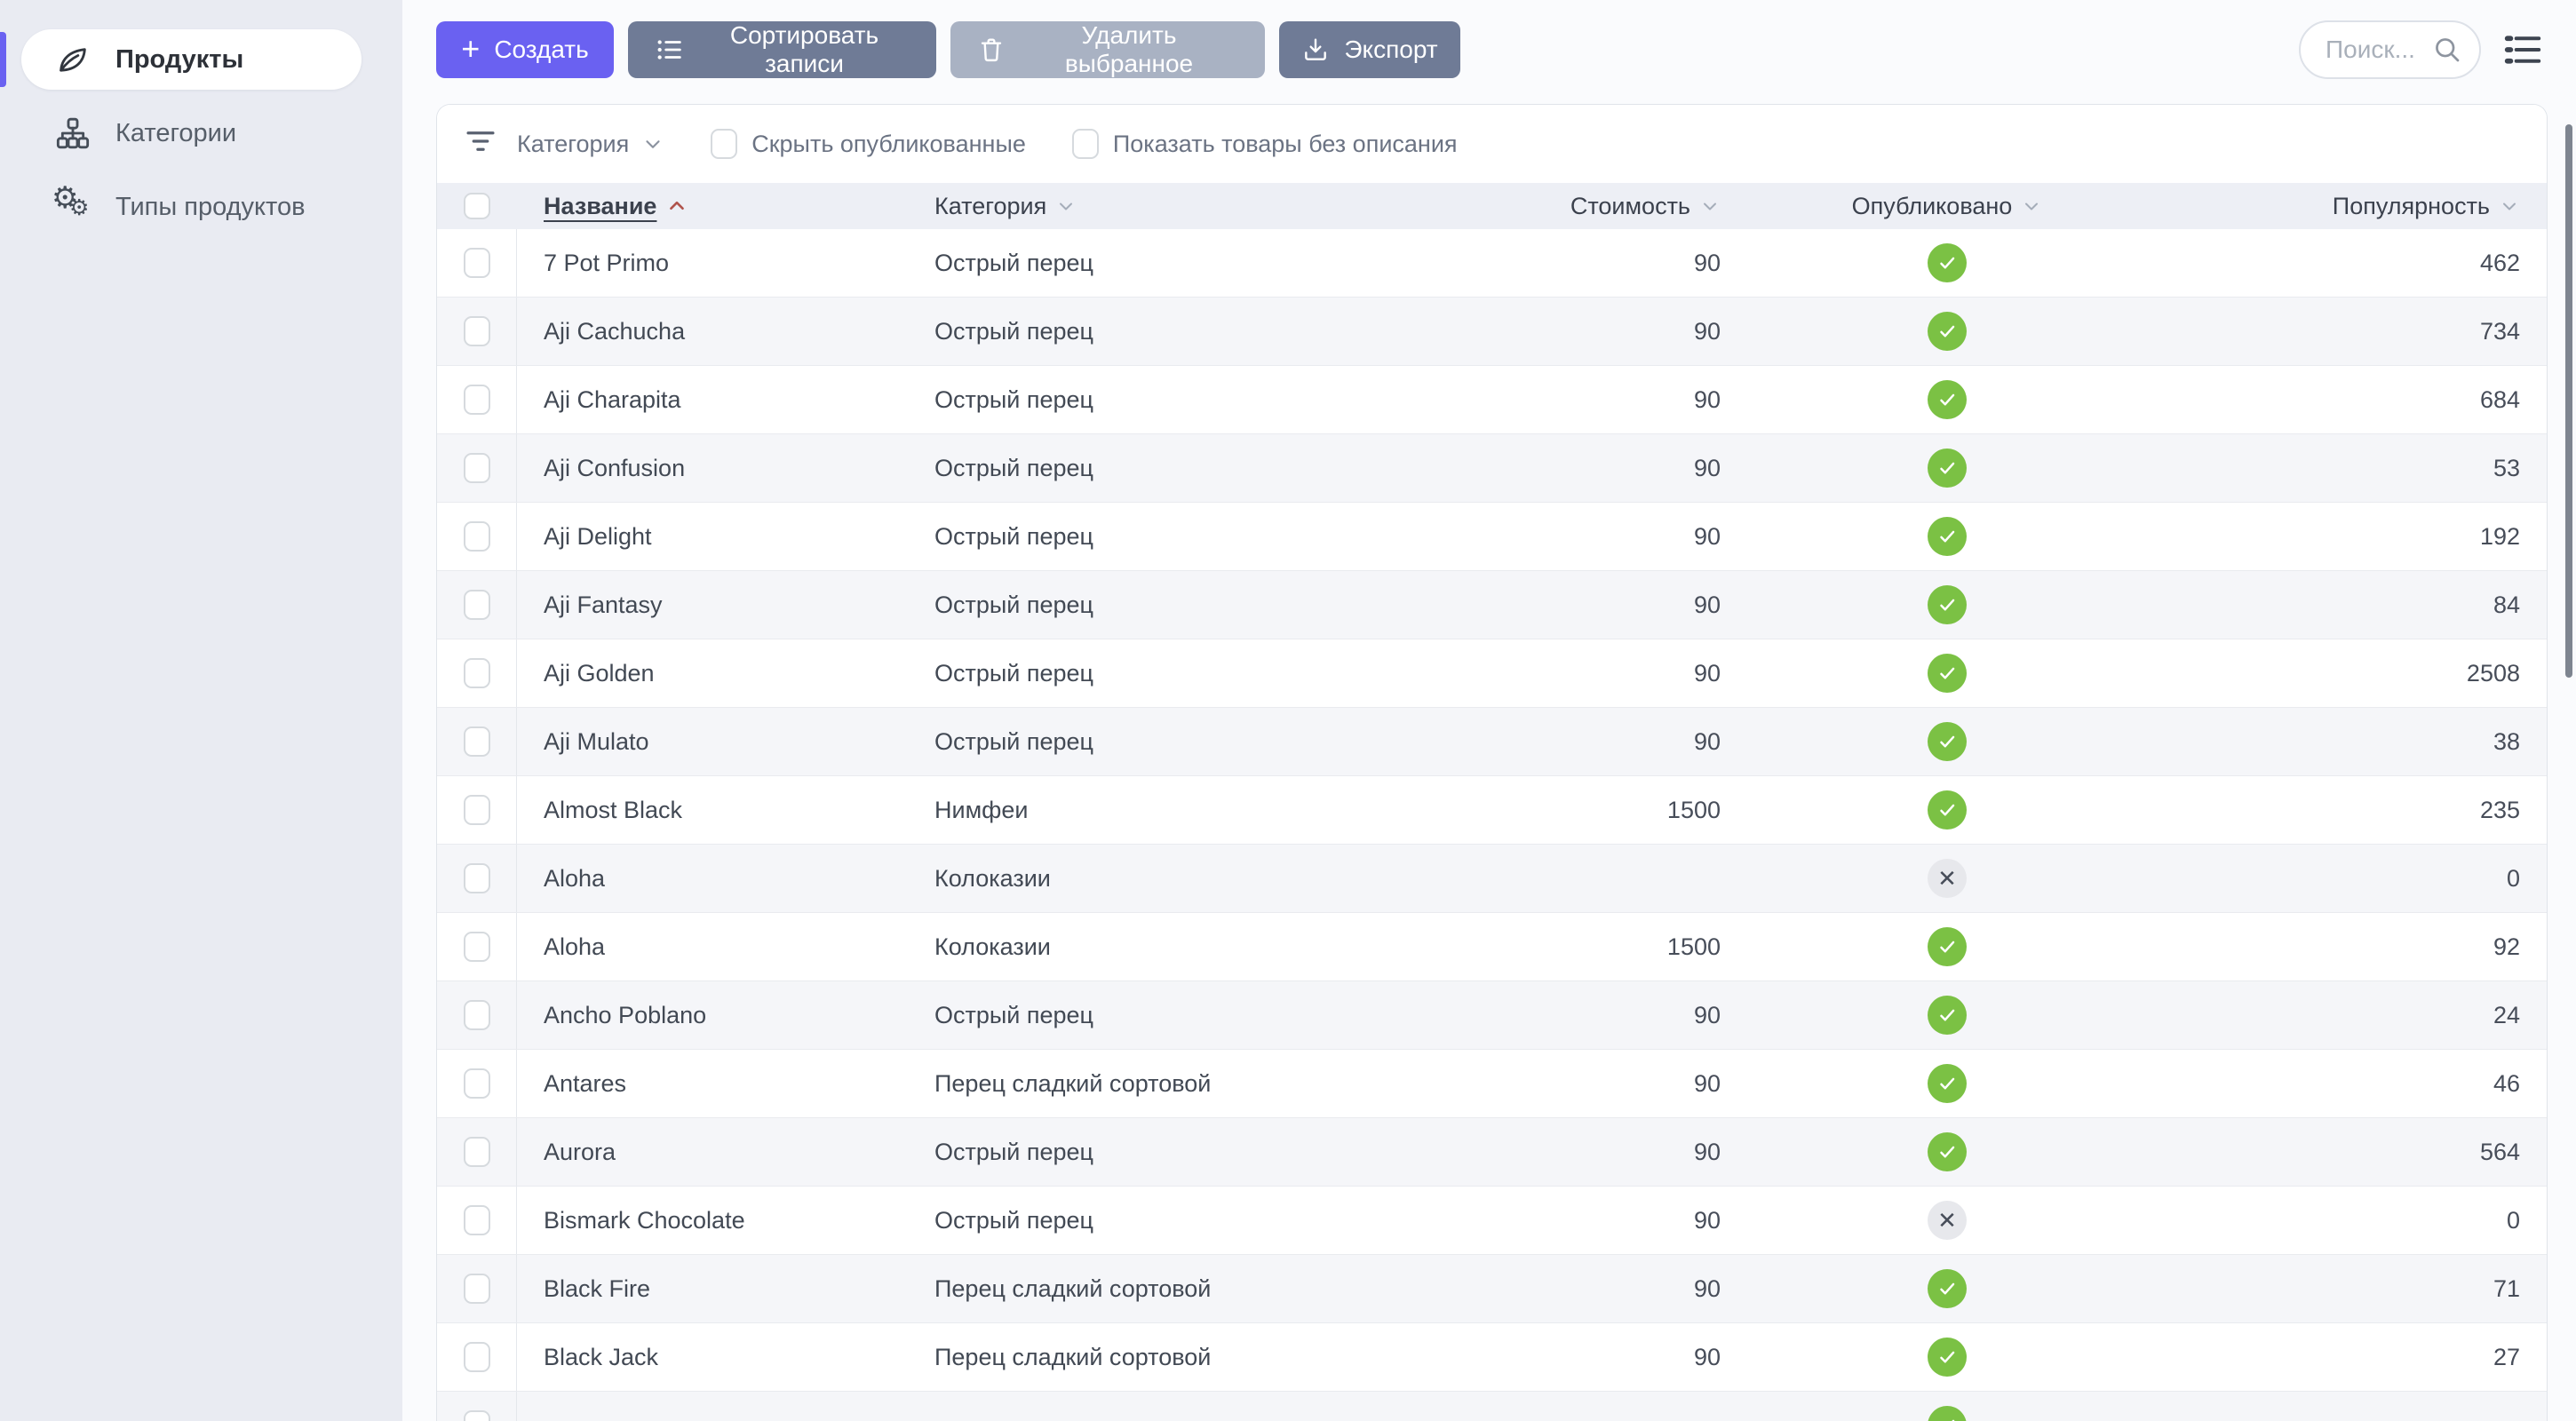 The image size is (2576, 1421). I want to click on product-name-cell: Aji Cachucha, so click(615, 331).